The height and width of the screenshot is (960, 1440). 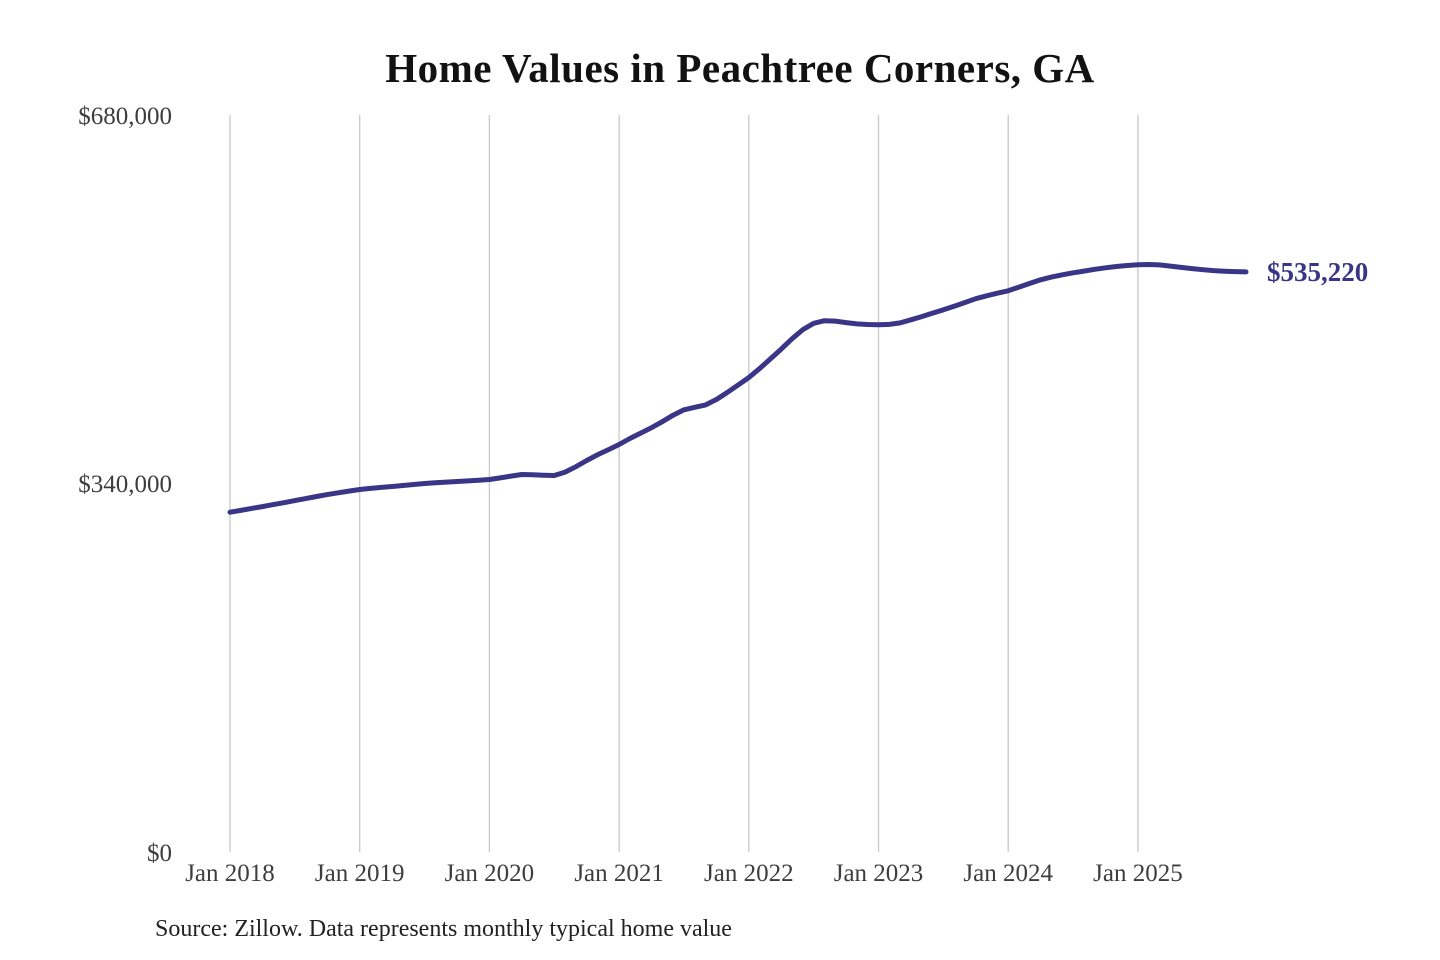 What do you see at coordinates (740, 68) in the screenshot?
I see `chart-title: Home Values in Peachtree Corners, GA` at bounding box center [740, 68].